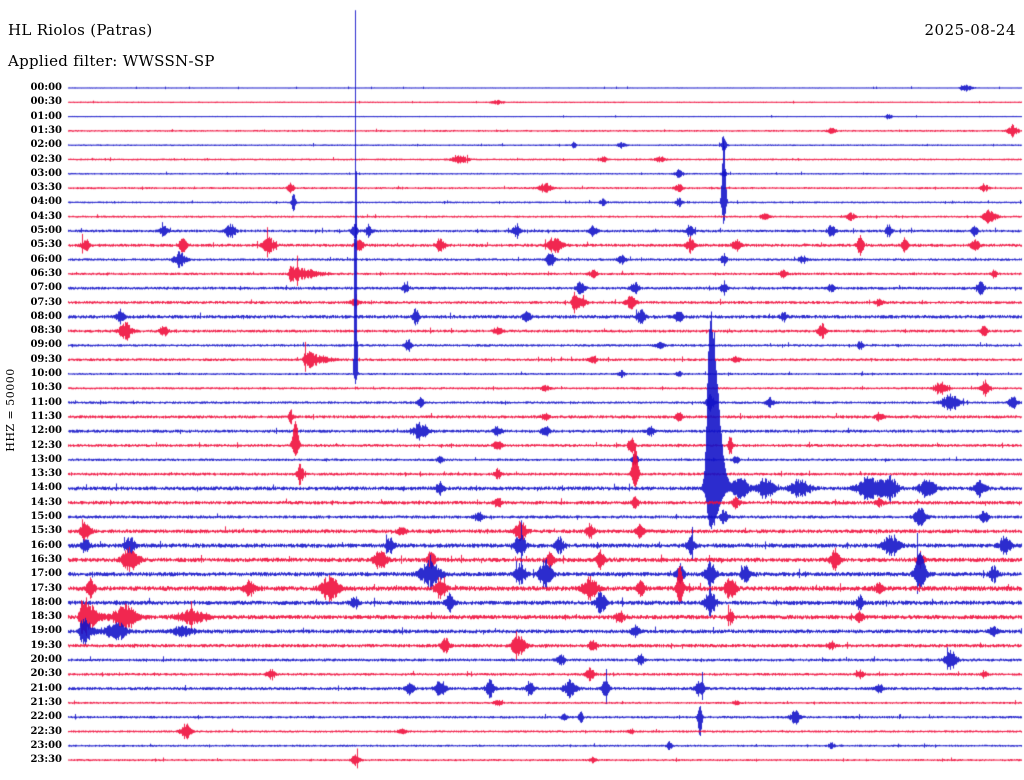 The image size is (1024, 780). Describe the element at coordinates (46, 545) in the screenshot. I see `time-label: 16:00` at that location.